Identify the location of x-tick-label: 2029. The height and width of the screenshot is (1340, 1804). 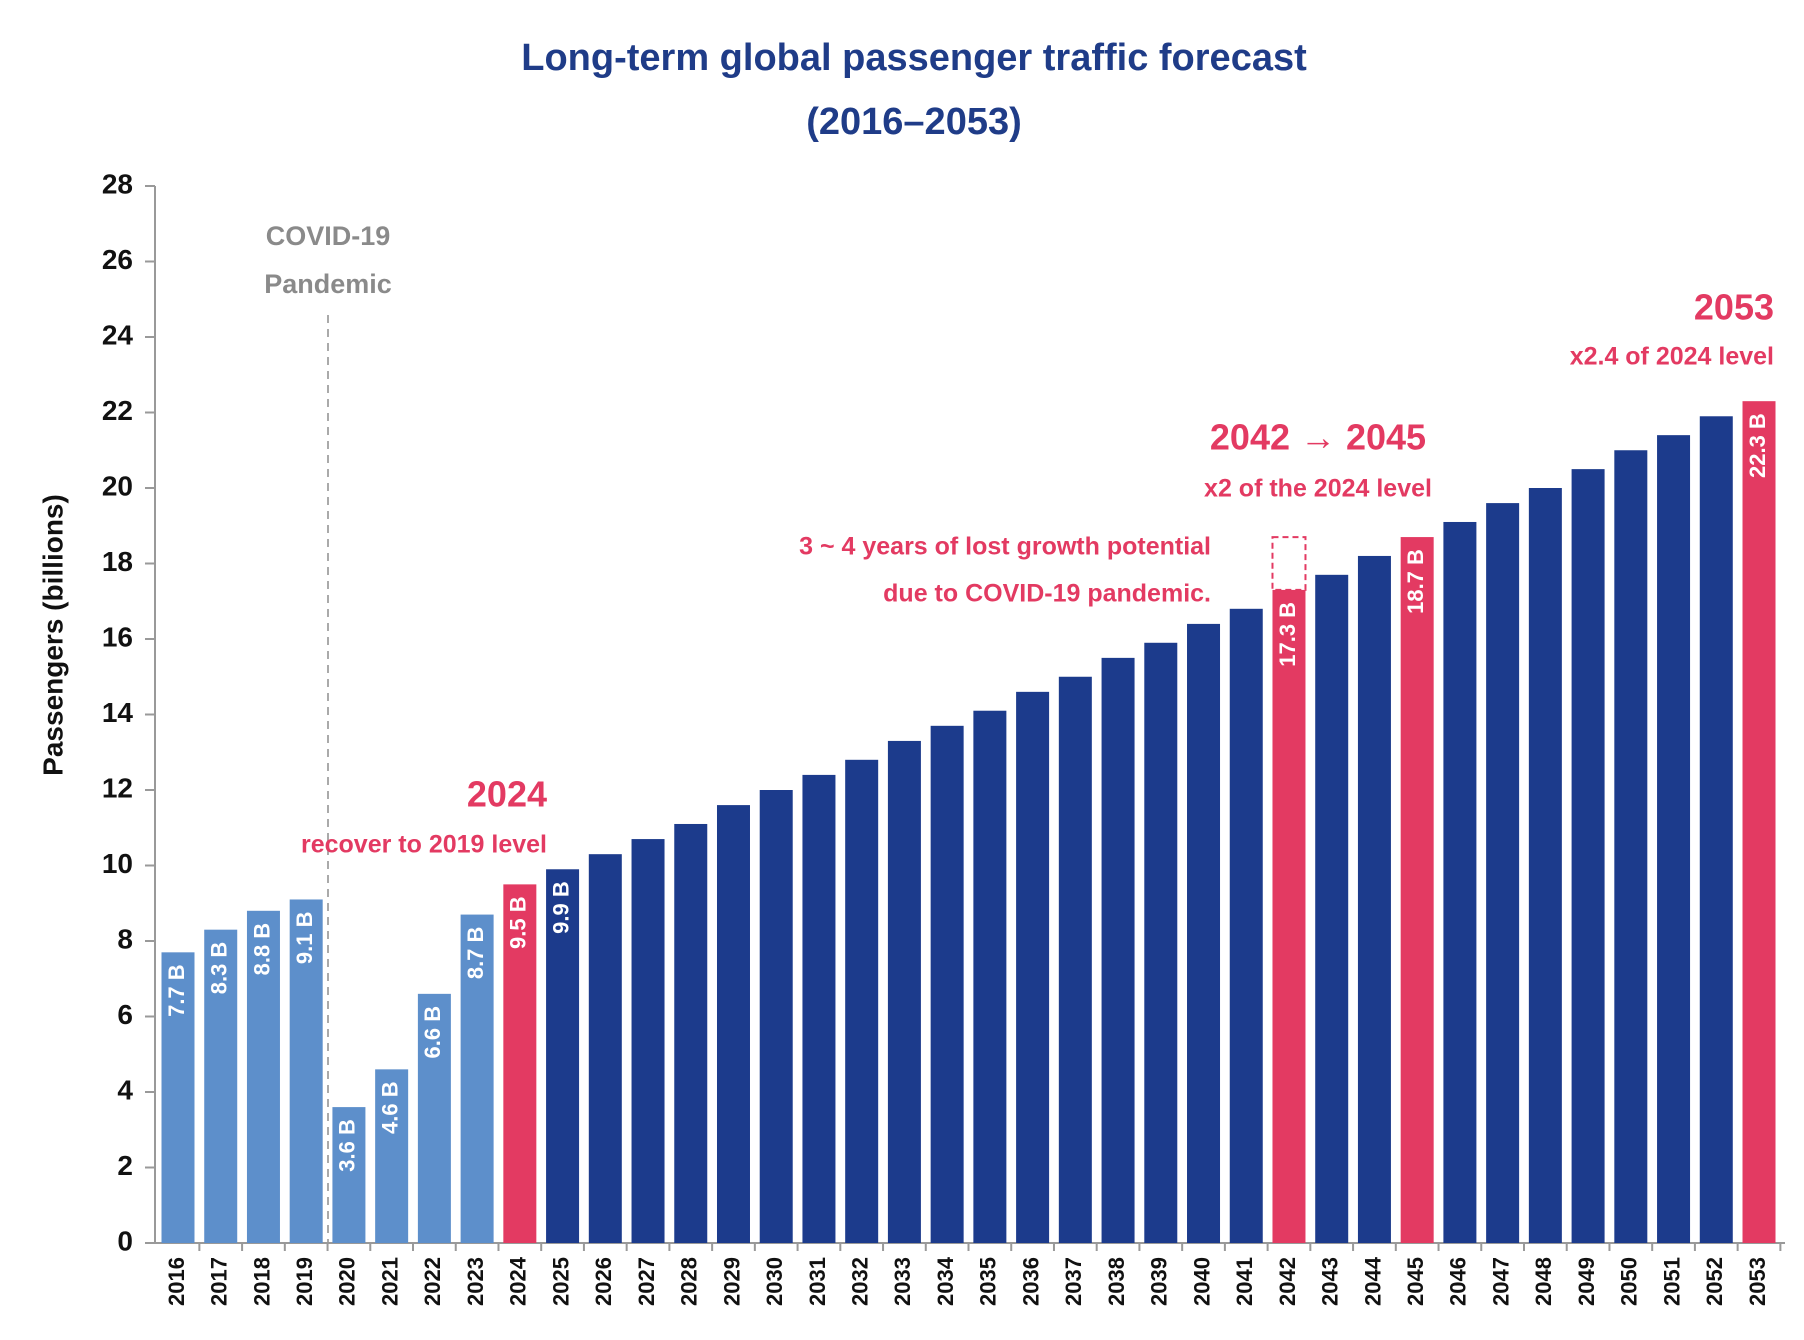
(731, 1281).